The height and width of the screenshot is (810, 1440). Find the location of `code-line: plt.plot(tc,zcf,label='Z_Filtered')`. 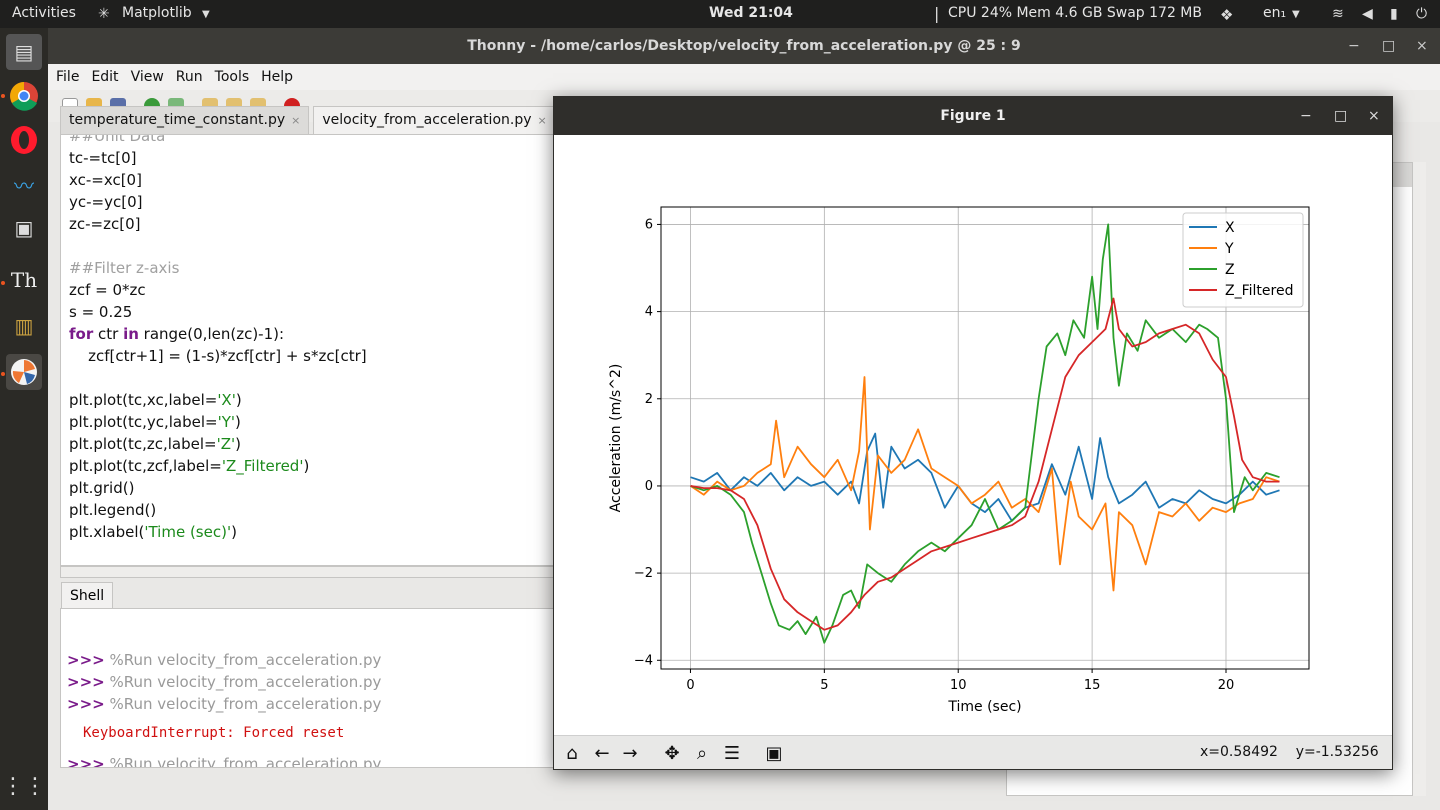

code-line: plt.plot(tc,zcf,label='Z_Filtered') is located at coordinates (189, 466).